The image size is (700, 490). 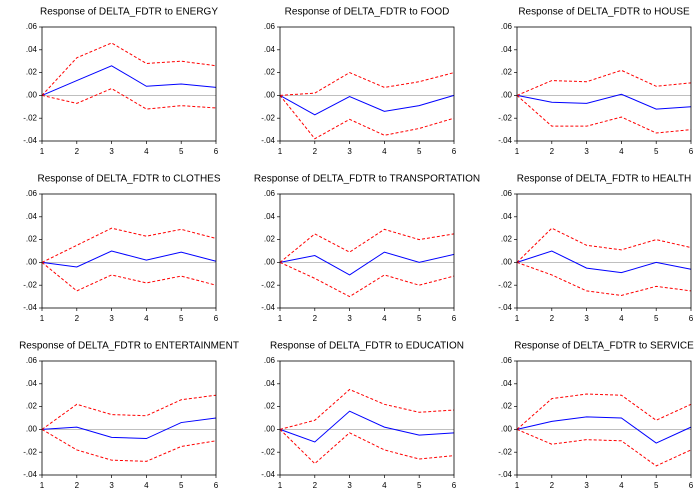 I want to click on chart-title: Response of DELTA_FDTR to ENERGY, so click(x=129, y=12).